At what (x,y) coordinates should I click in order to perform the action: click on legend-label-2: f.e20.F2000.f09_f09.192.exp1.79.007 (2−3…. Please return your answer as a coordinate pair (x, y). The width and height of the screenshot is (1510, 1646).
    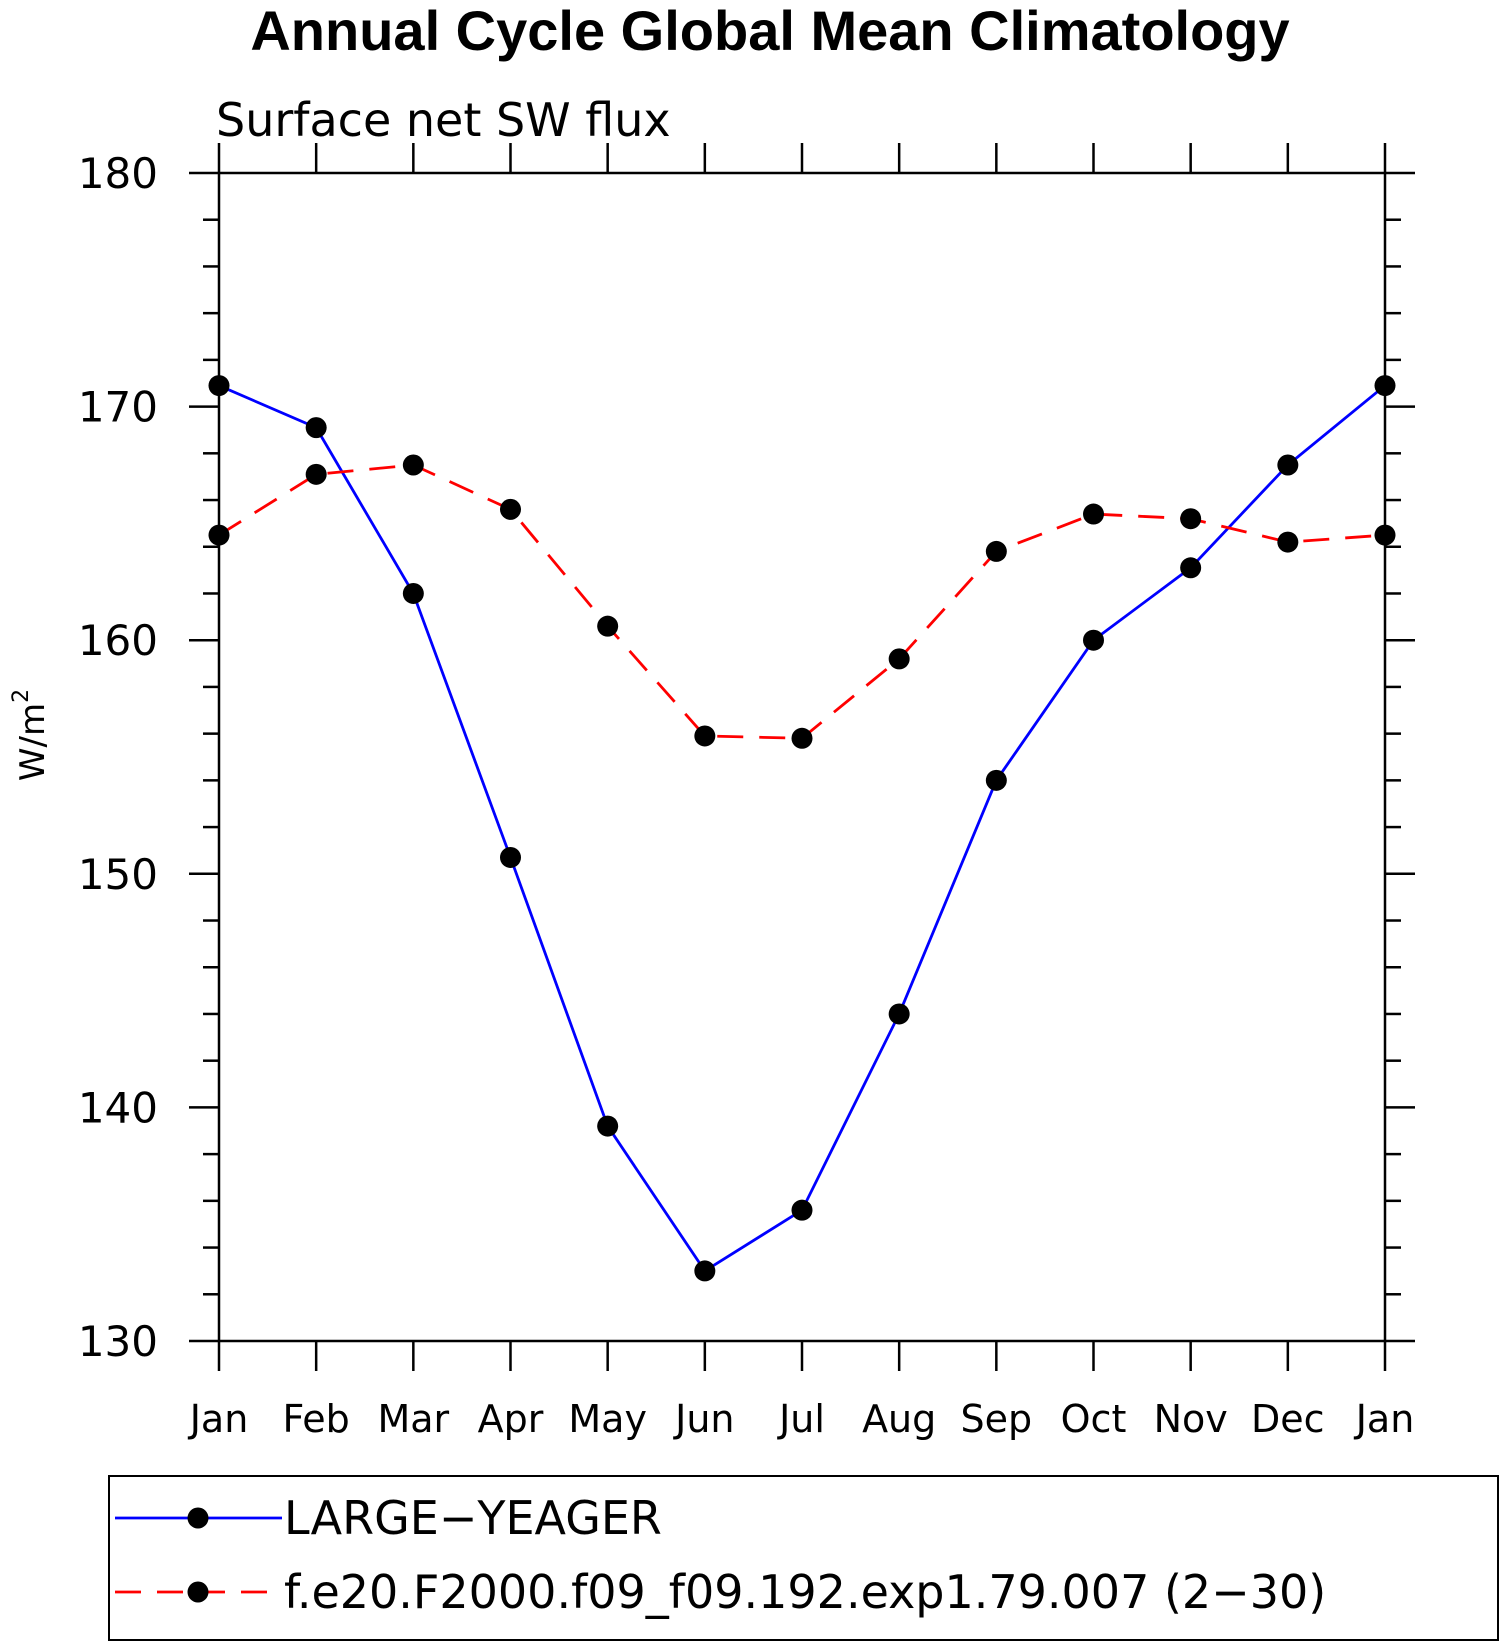
    Looking at the image, I should click on (805, 1592).